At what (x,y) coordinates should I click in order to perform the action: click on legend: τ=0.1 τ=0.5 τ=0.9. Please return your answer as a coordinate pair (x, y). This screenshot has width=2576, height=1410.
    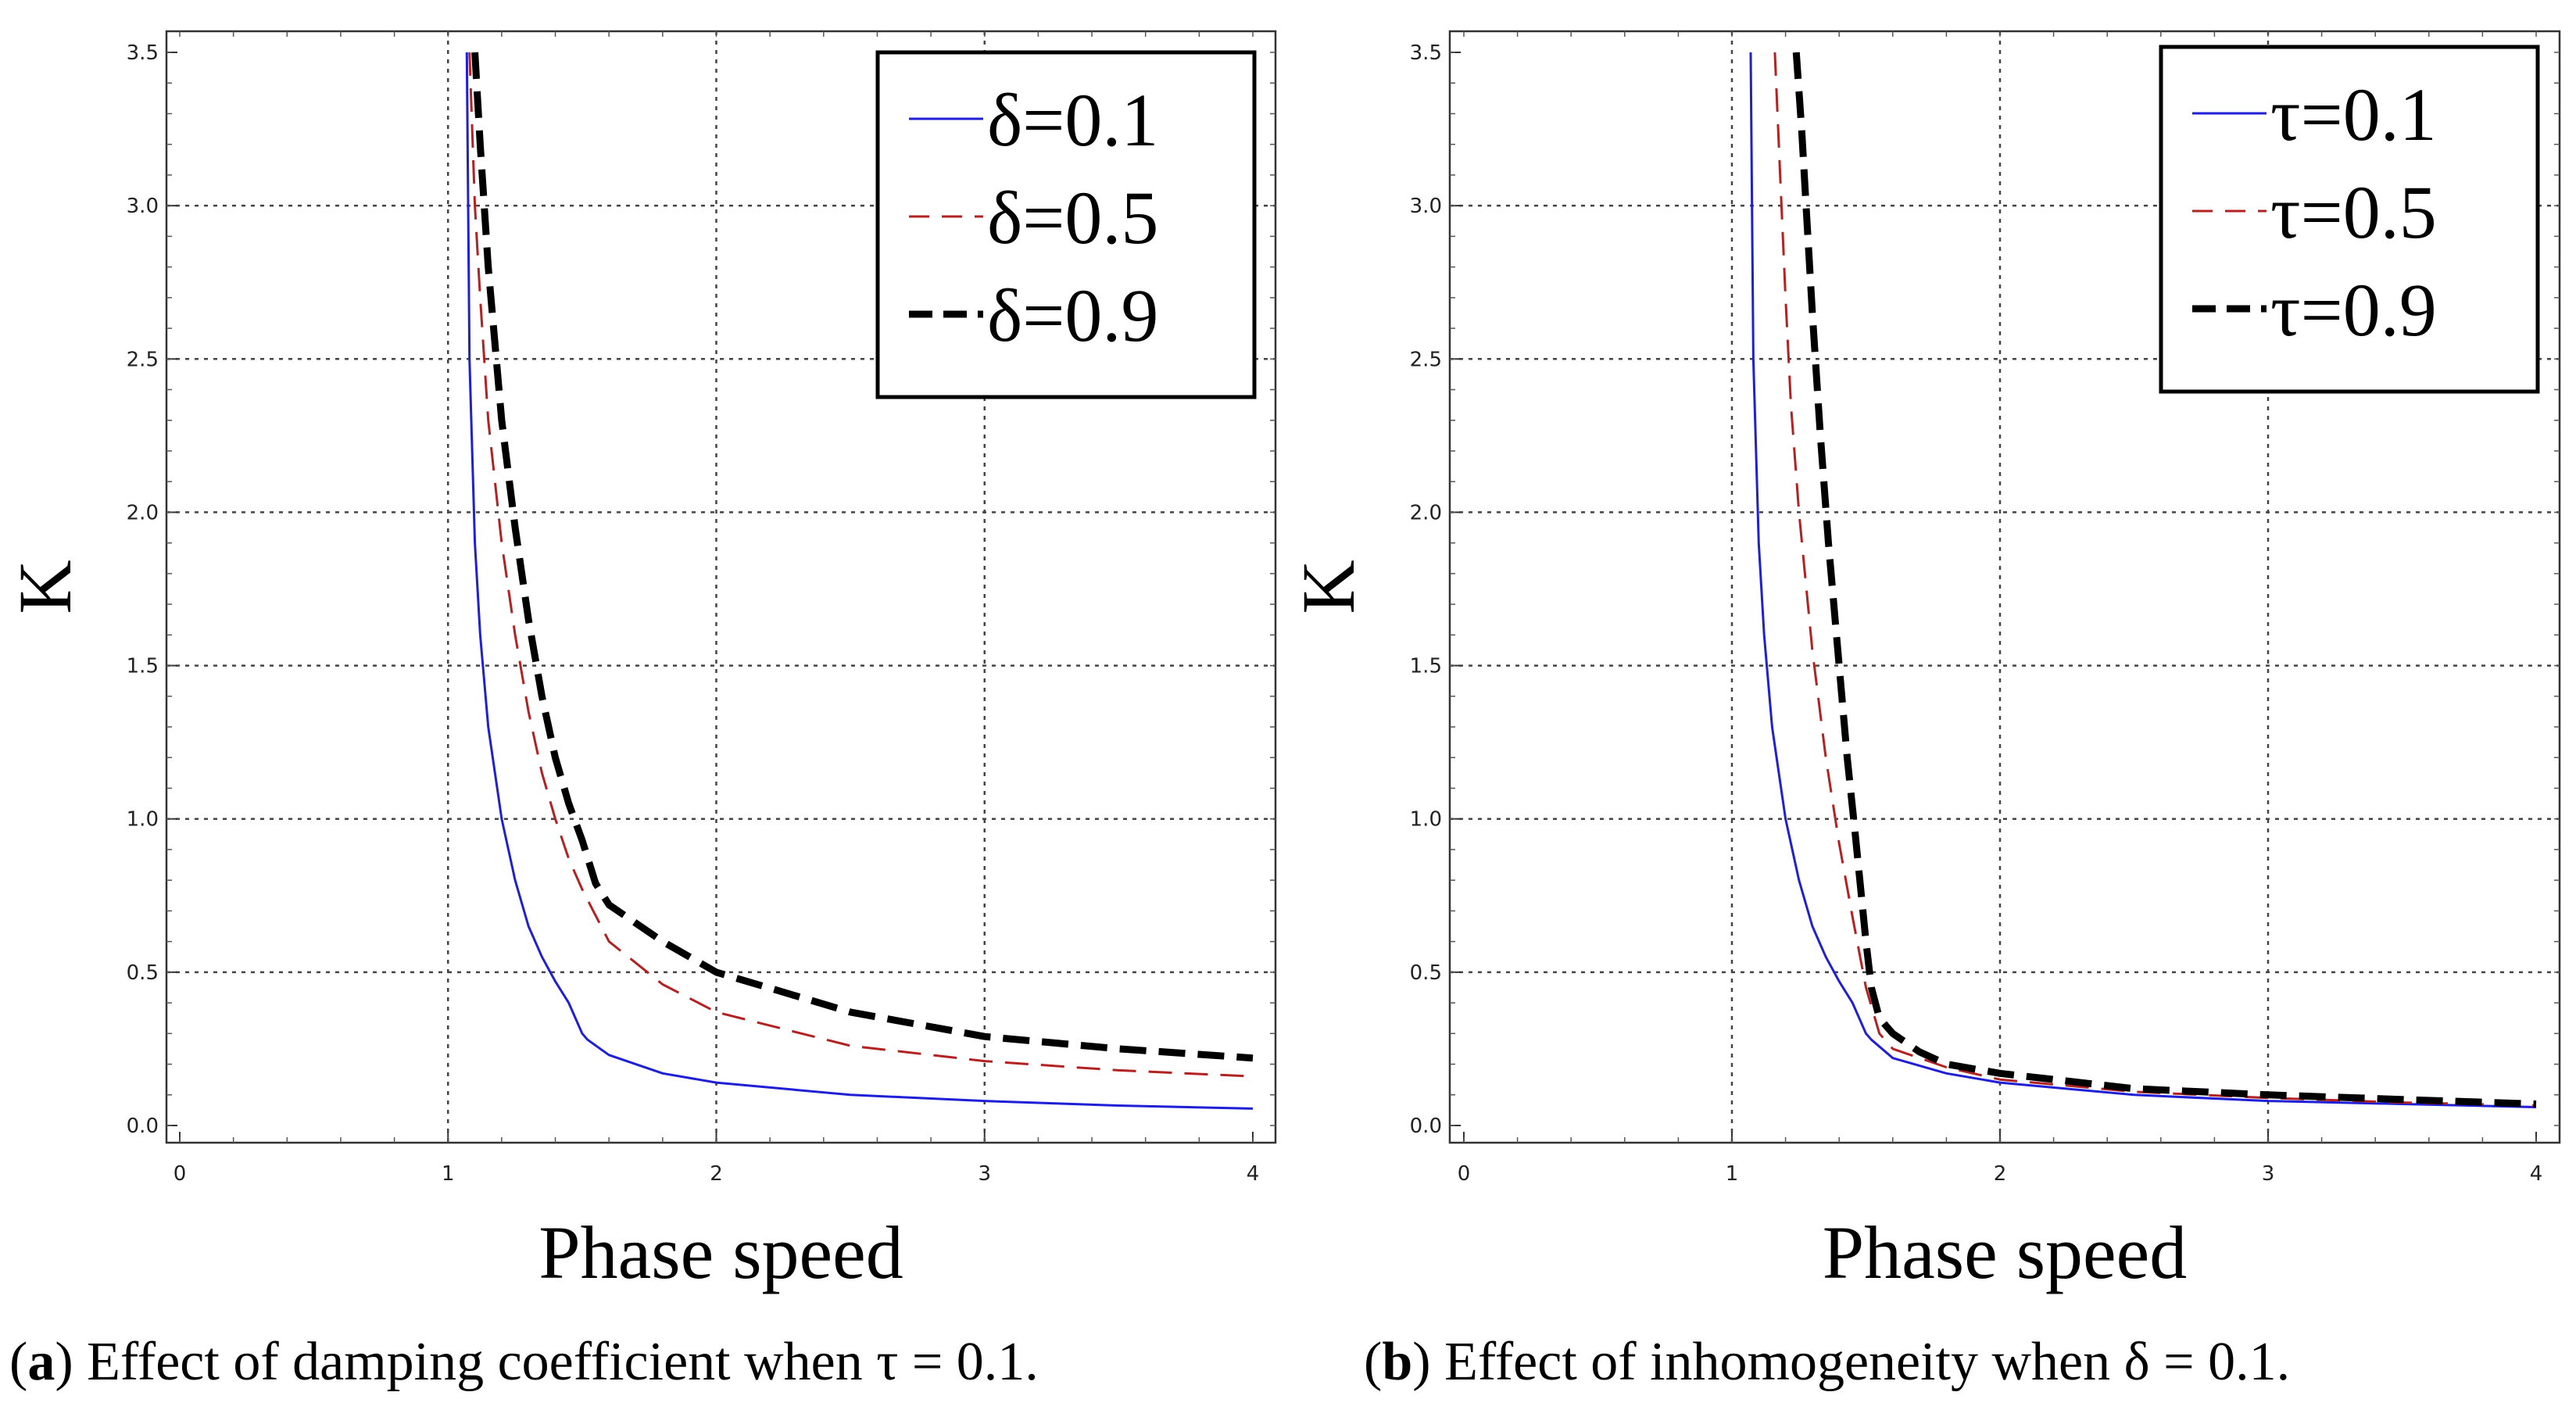
    Looking at the image, I should click on (2349, 220).